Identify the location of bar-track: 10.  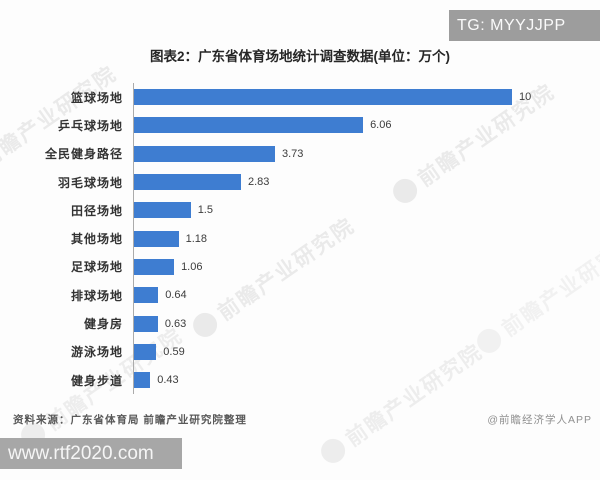
(366, 97).